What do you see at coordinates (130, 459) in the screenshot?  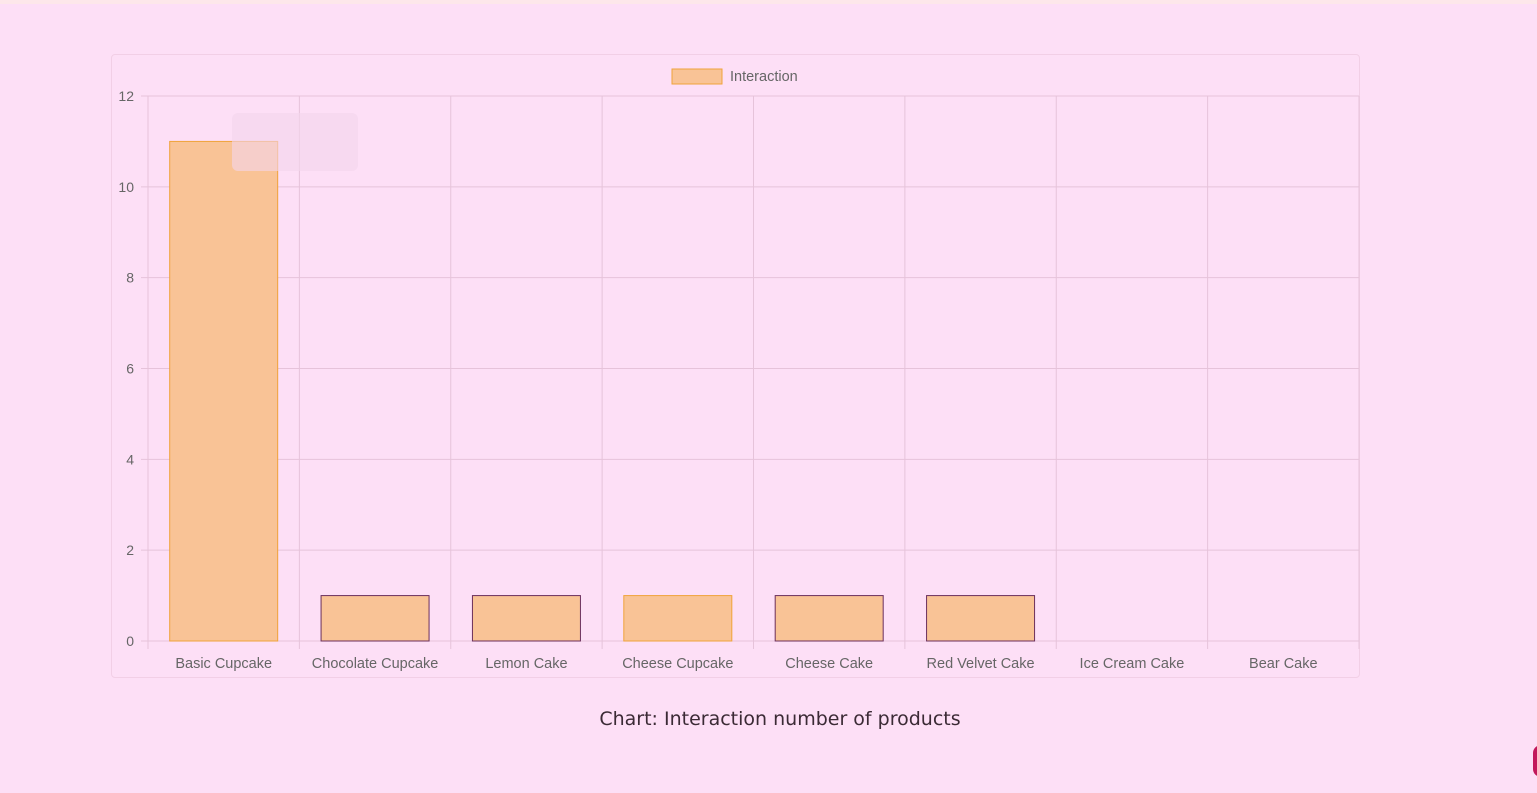 I see `y-tick-label: 4` at bounding box center [130, 459].